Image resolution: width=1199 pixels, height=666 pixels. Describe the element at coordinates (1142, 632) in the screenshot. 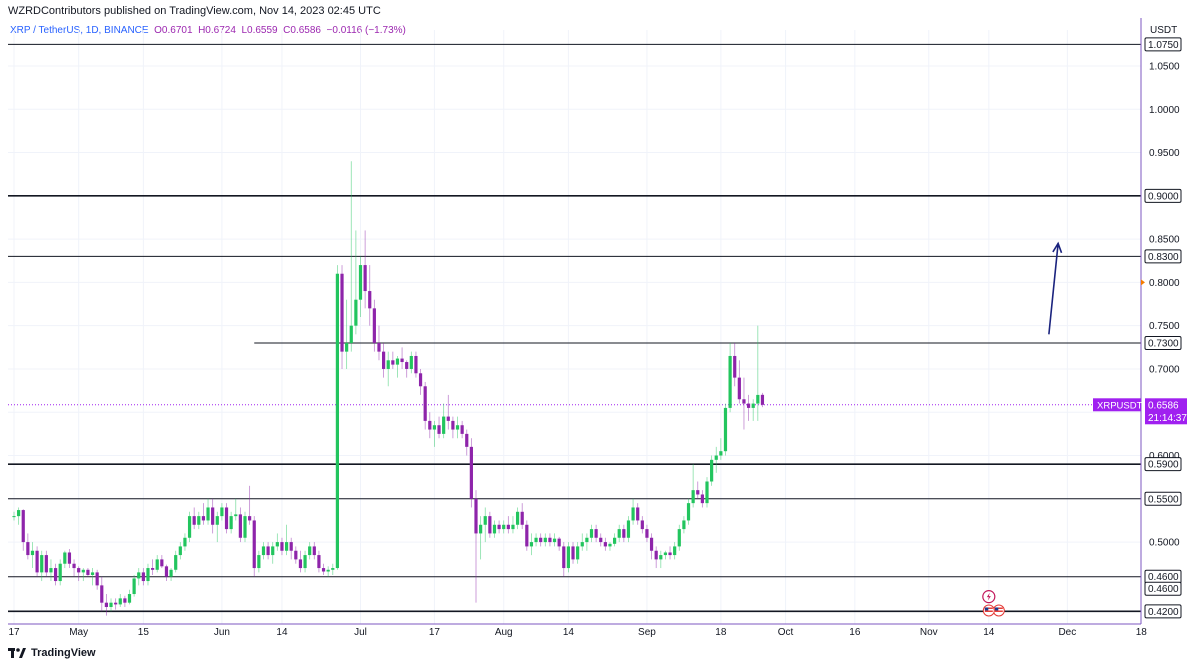

I see `time-tick-label: 18` at that location.